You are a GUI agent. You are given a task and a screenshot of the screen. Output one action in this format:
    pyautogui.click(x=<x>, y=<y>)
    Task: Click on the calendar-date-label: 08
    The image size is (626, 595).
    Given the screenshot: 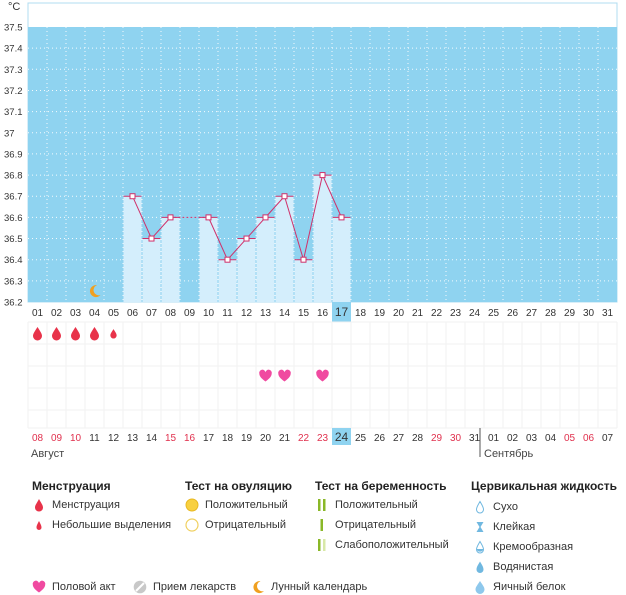 What is the action you would take?
    pyautogui.click(x=38, y=438)
    